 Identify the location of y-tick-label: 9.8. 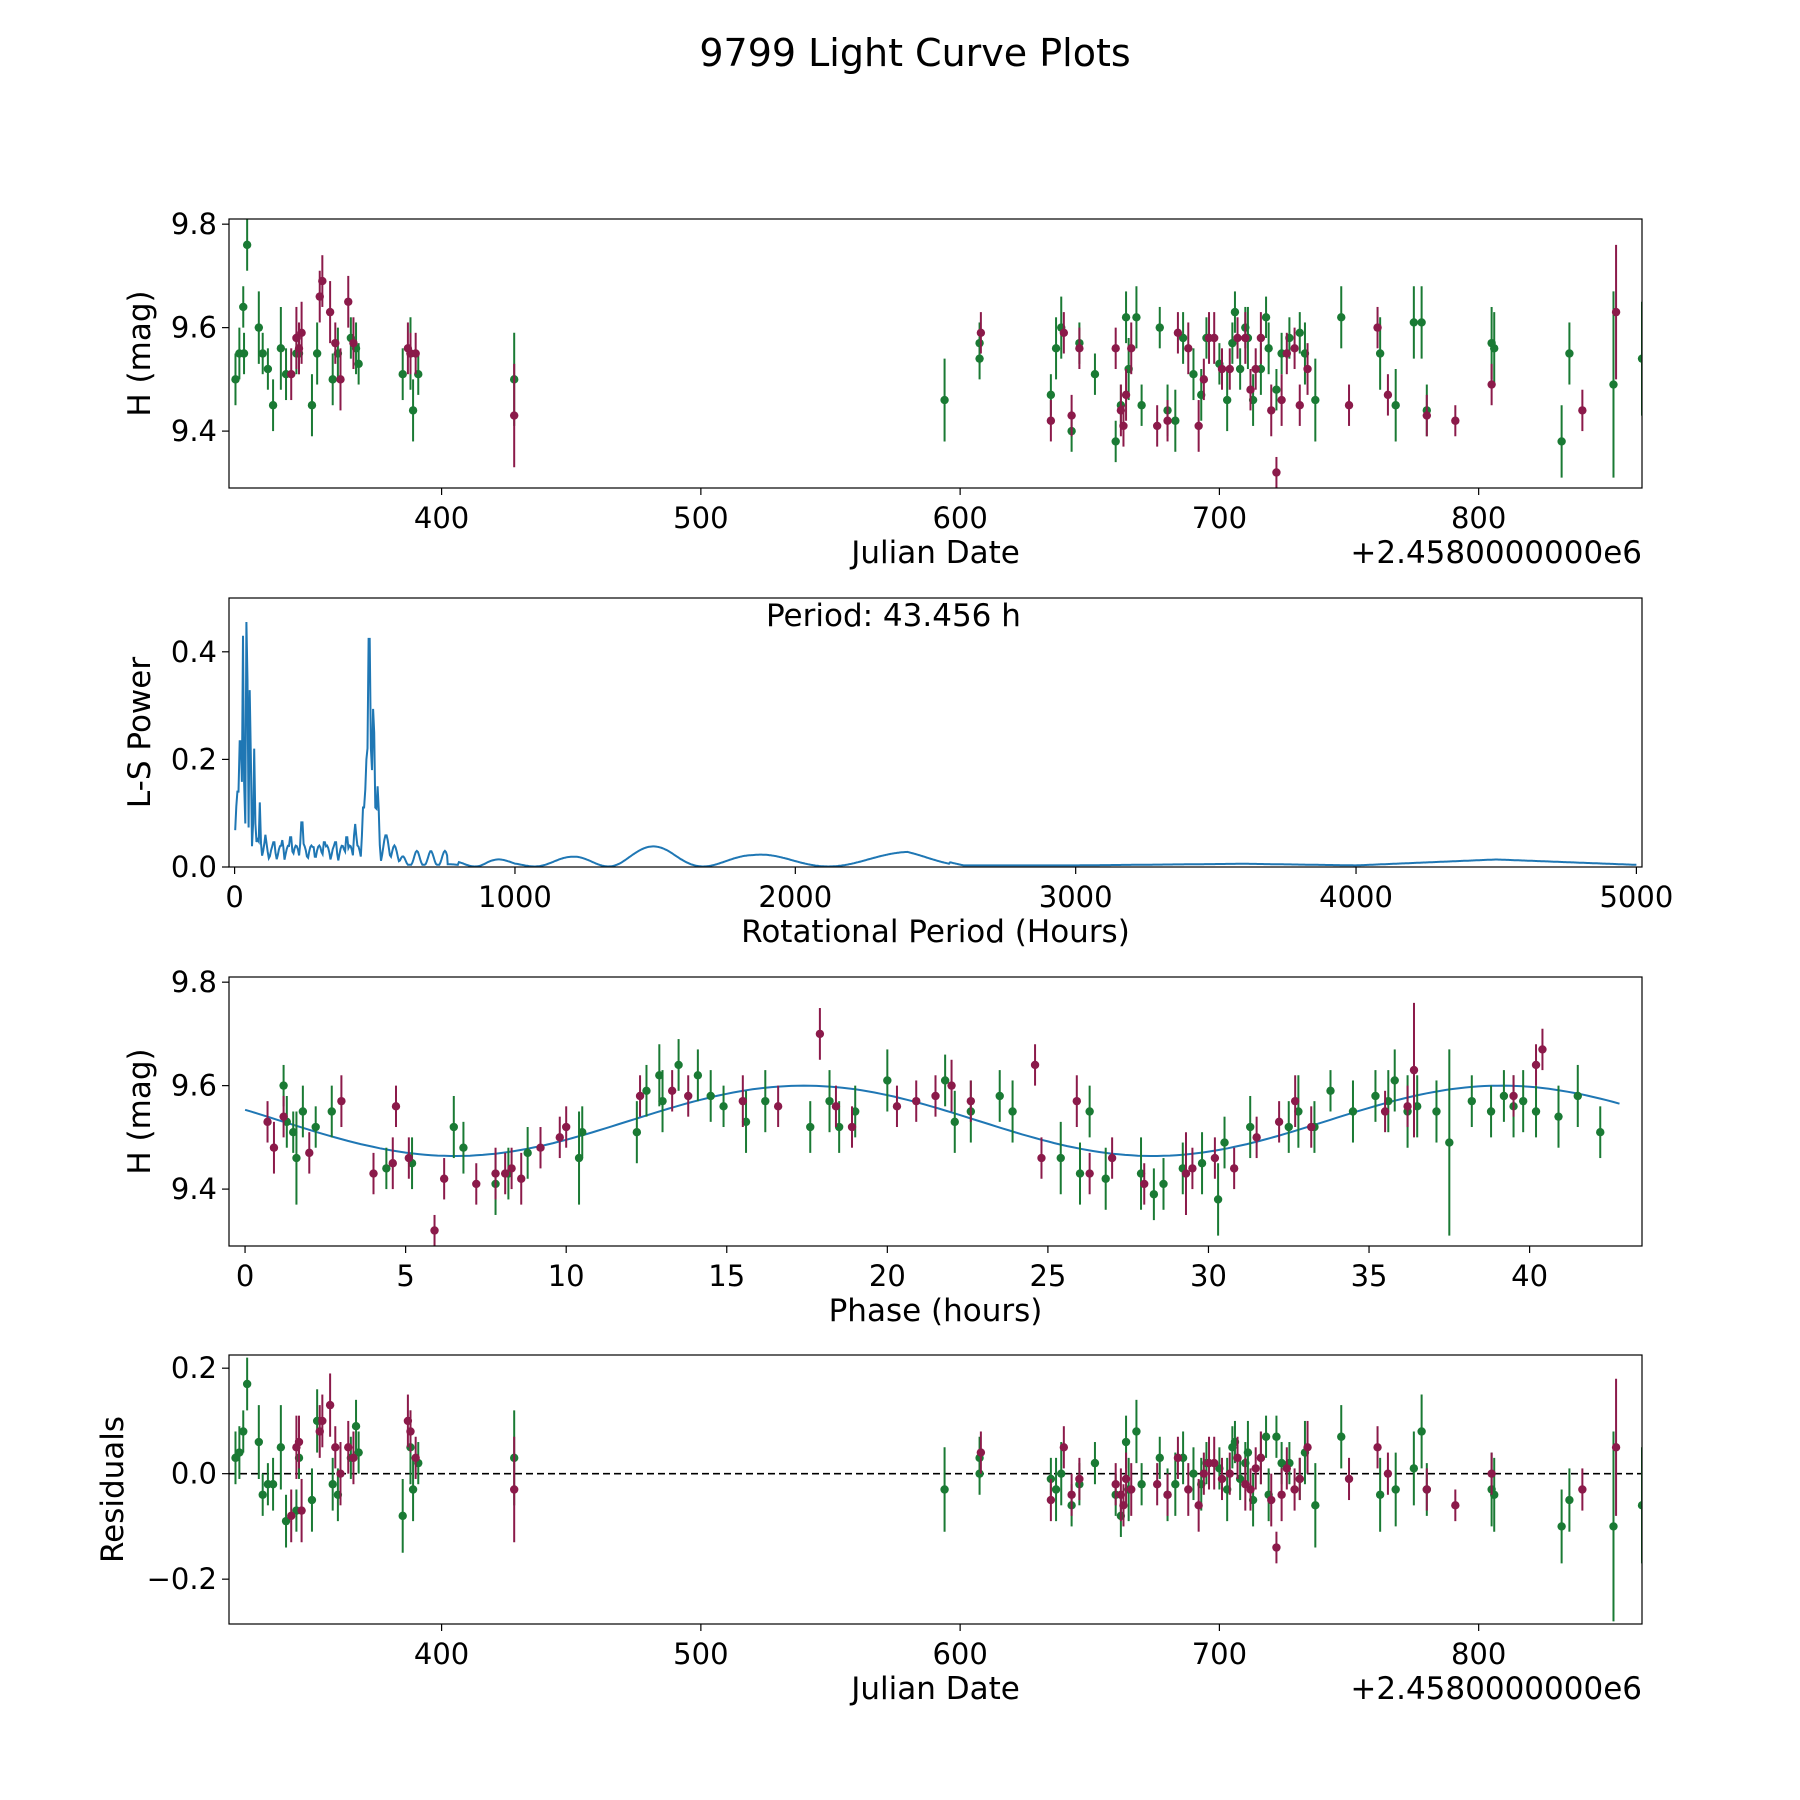
(194, 224).